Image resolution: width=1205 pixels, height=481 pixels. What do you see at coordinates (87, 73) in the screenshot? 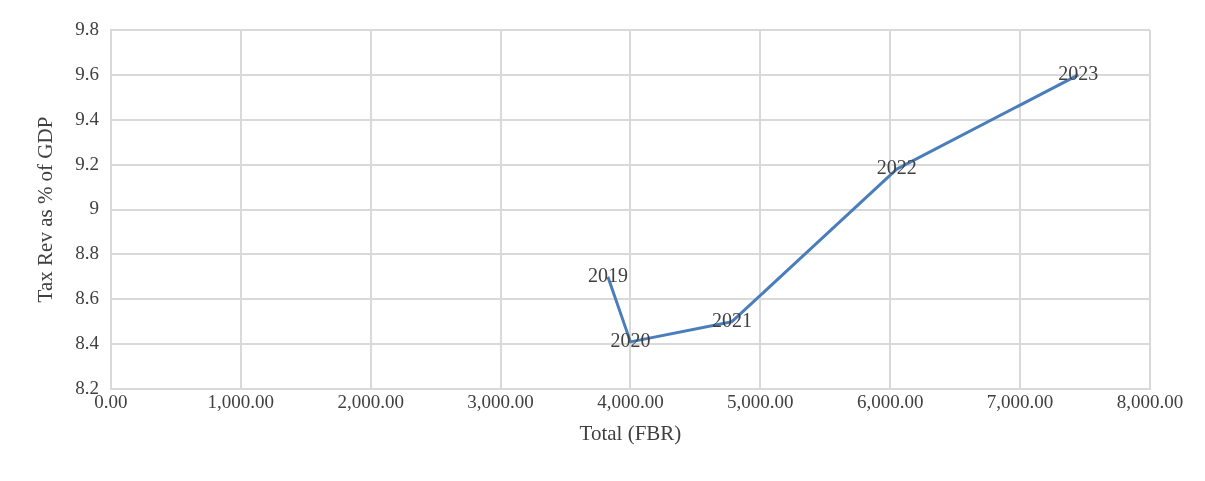
I see `y-tick-label: 9.6` at bounding box center [87, 73].